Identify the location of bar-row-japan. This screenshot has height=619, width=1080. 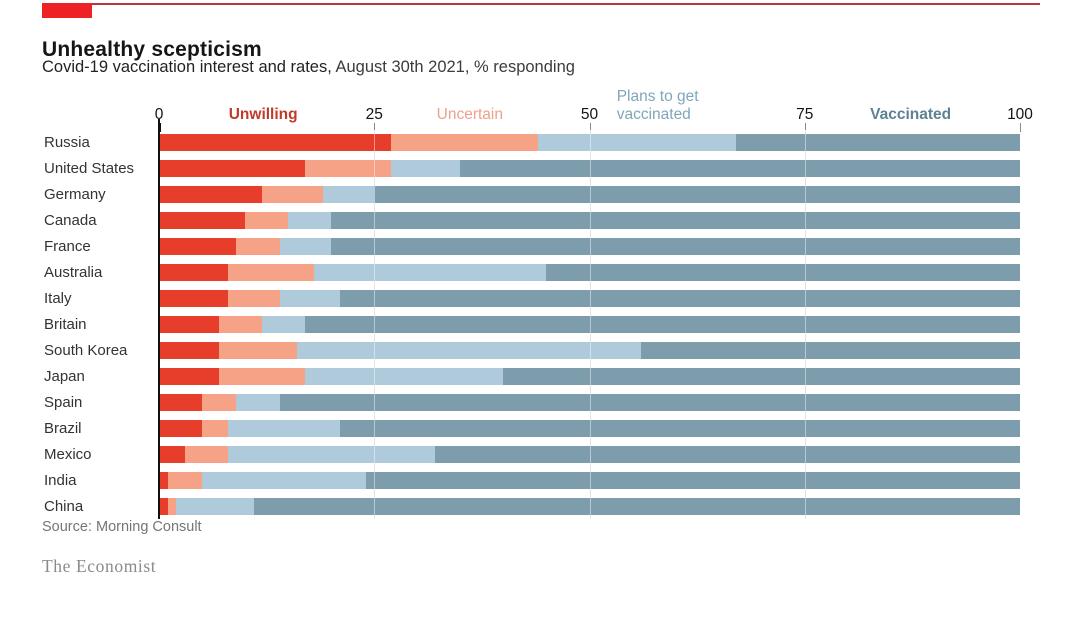
(589, 376).